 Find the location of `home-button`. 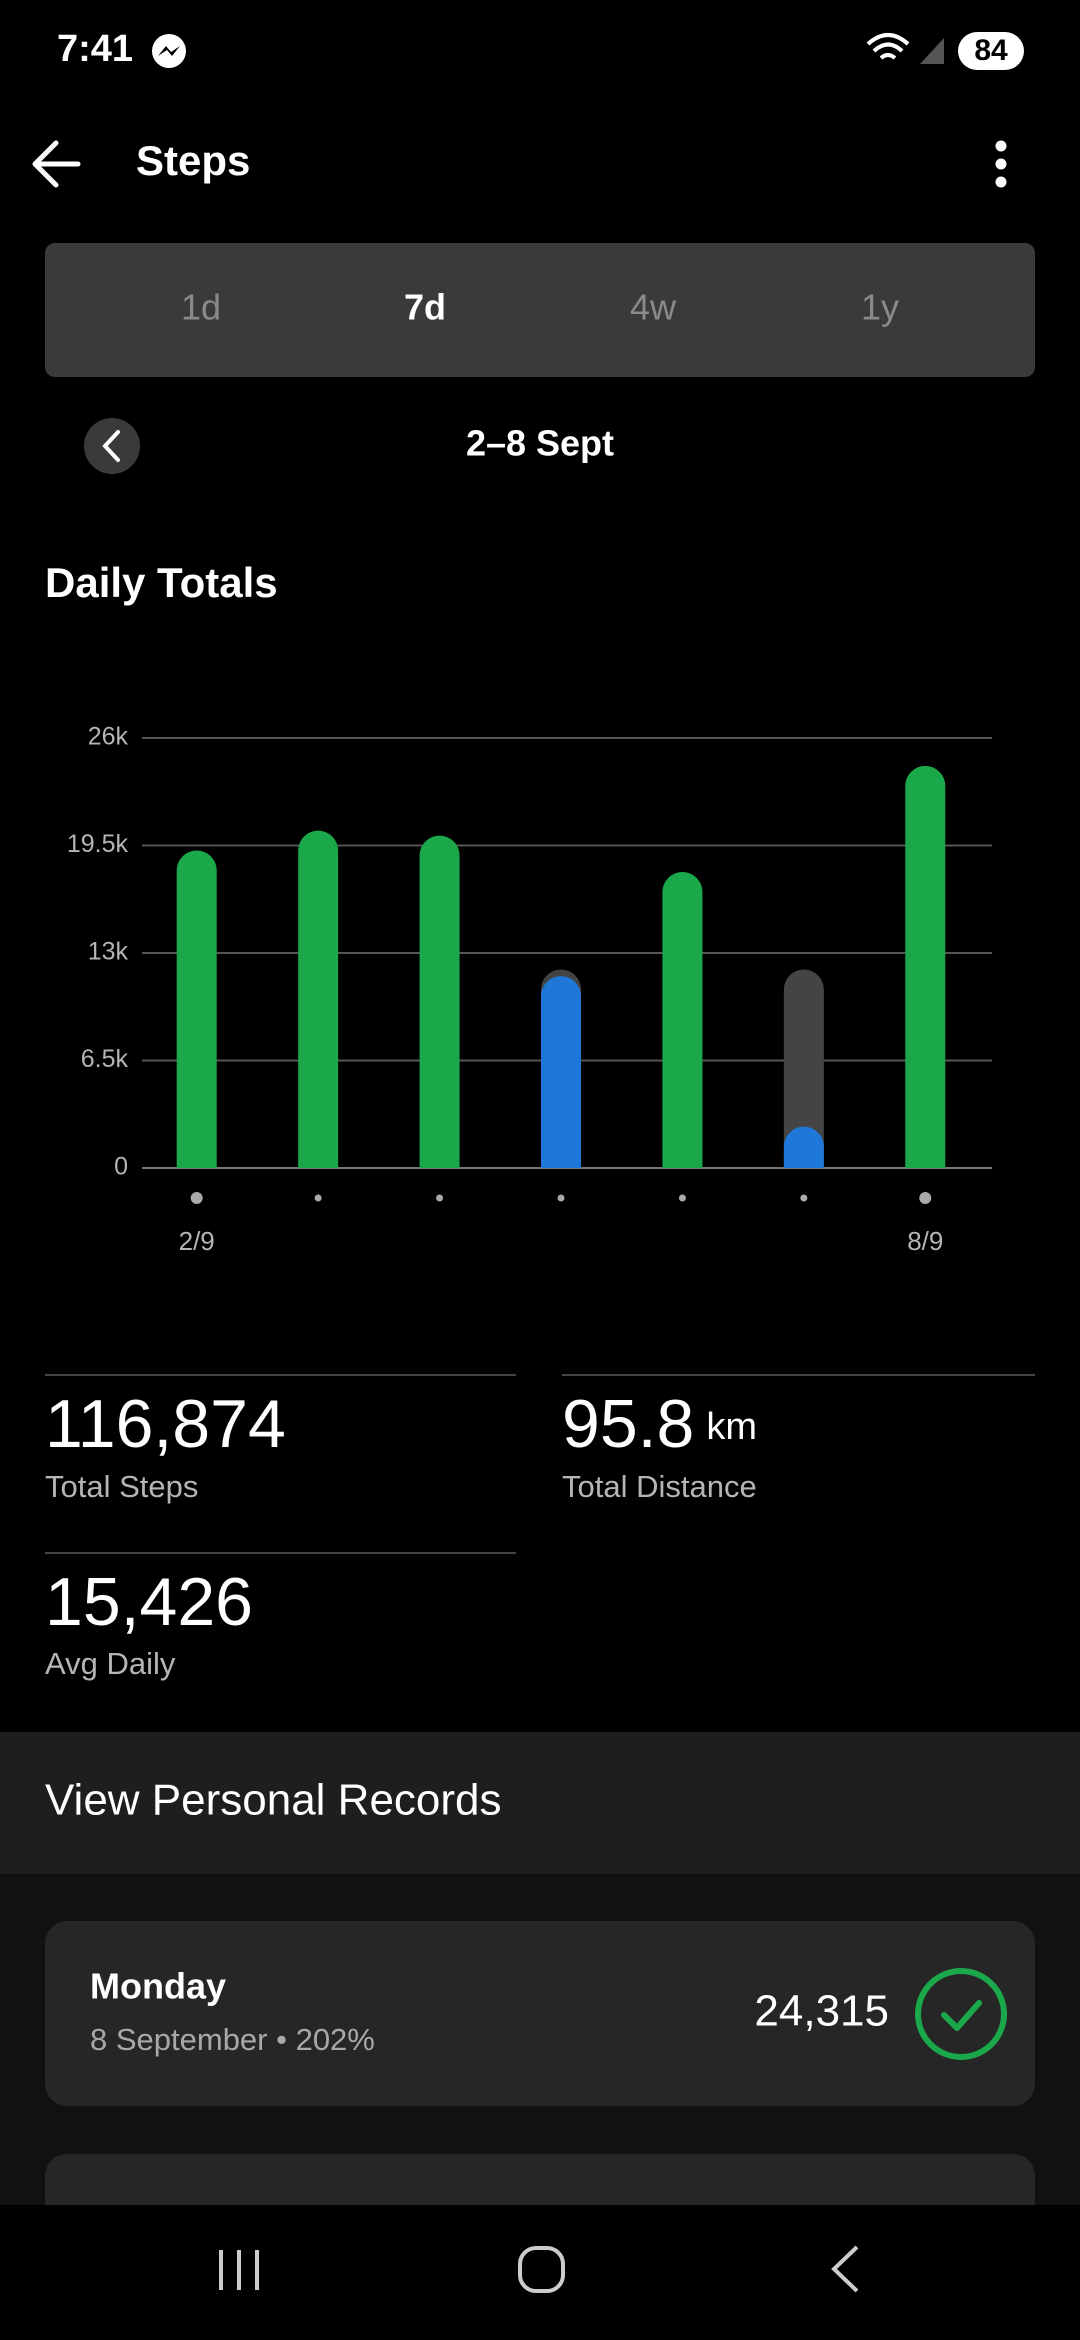

home-button is located at coordinates (541, 2269).